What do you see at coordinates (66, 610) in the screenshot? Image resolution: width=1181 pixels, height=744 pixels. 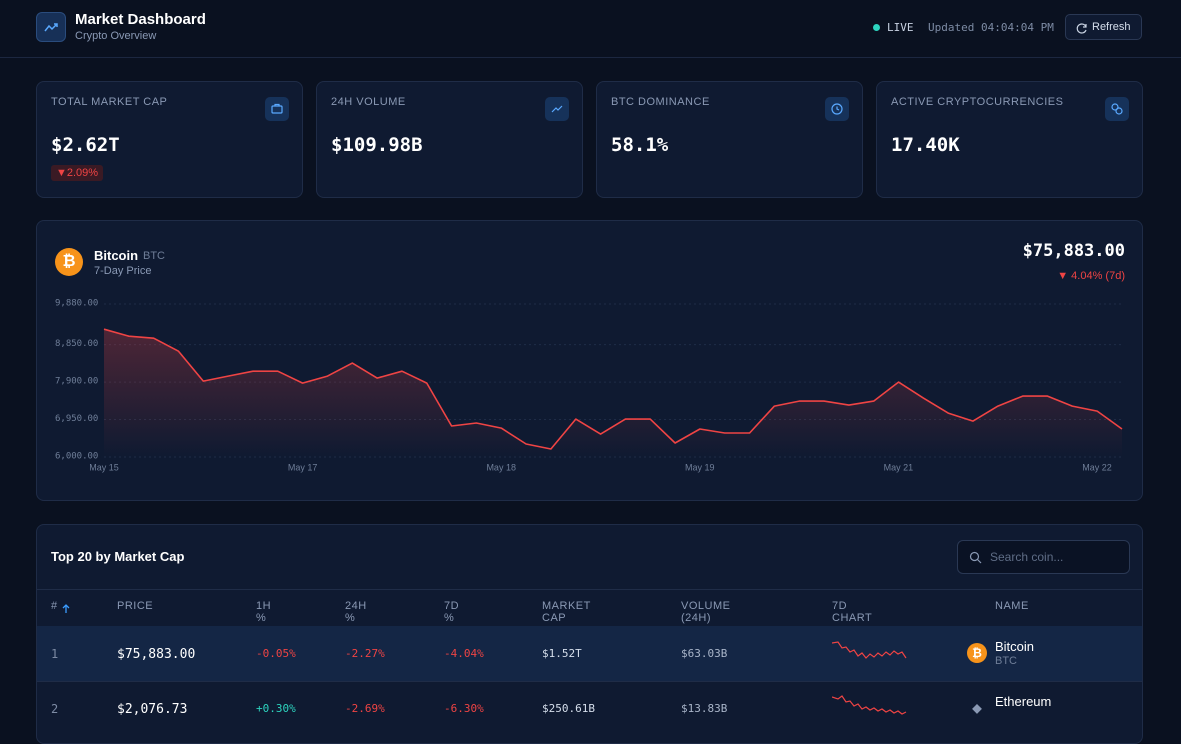 I see `sort-arrow` at bounding box center [66, 610].